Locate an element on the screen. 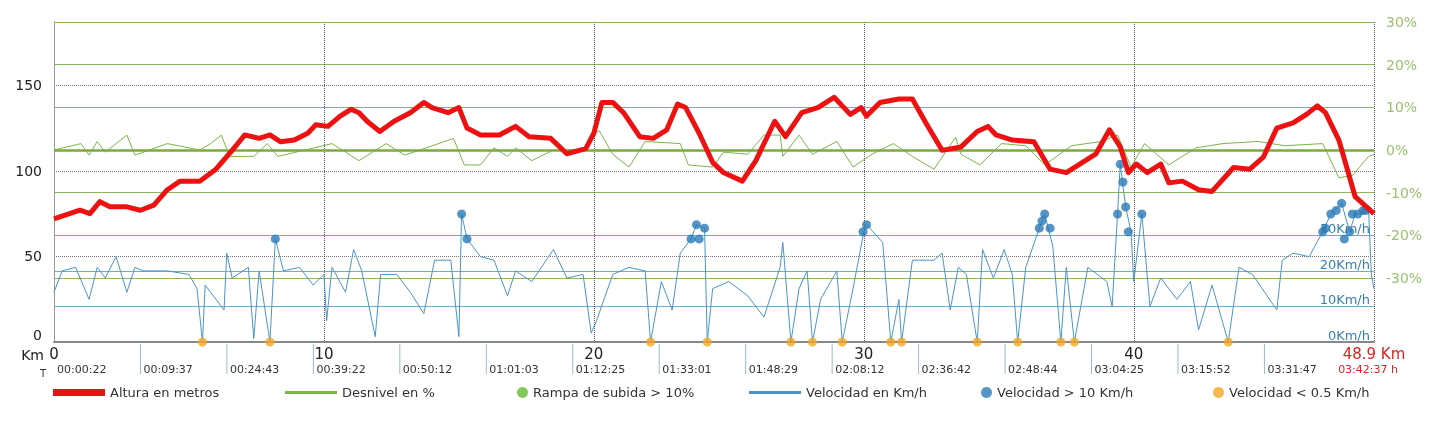 The width and height of the screenshot is (1441, 422). legend-label: Velocidad en Km/h is located at coordinates (866, 392).